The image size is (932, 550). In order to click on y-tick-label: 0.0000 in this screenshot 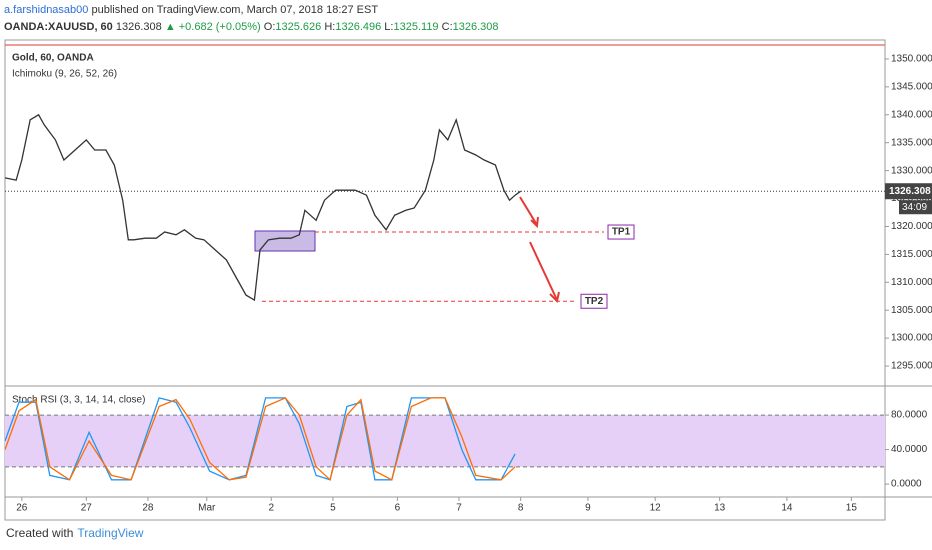, I will do `click(906, 484)`.